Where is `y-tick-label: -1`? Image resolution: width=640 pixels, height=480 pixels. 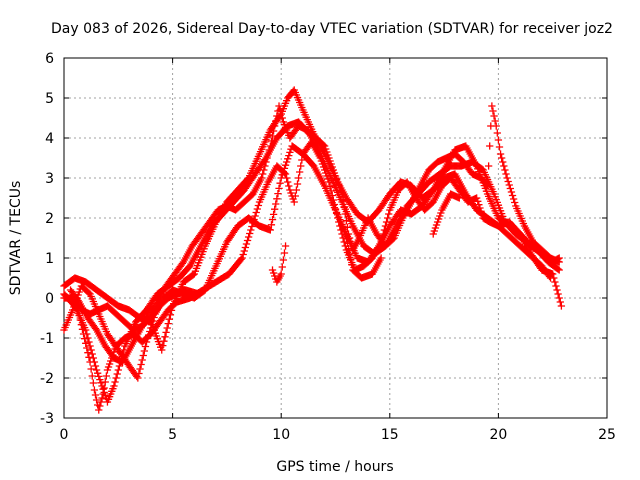
y-tick-label: -1 is located at coordinates (47, 339).